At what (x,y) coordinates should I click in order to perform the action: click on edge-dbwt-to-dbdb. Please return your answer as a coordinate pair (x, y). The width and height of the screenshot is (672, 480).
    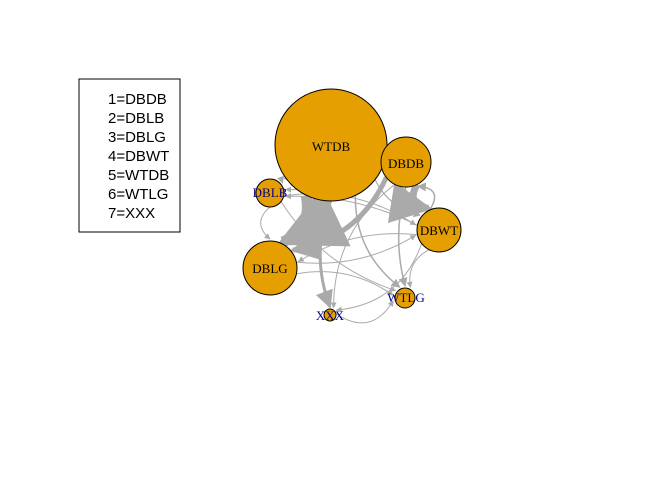
    Looking at the image, I should click on (426, 196).